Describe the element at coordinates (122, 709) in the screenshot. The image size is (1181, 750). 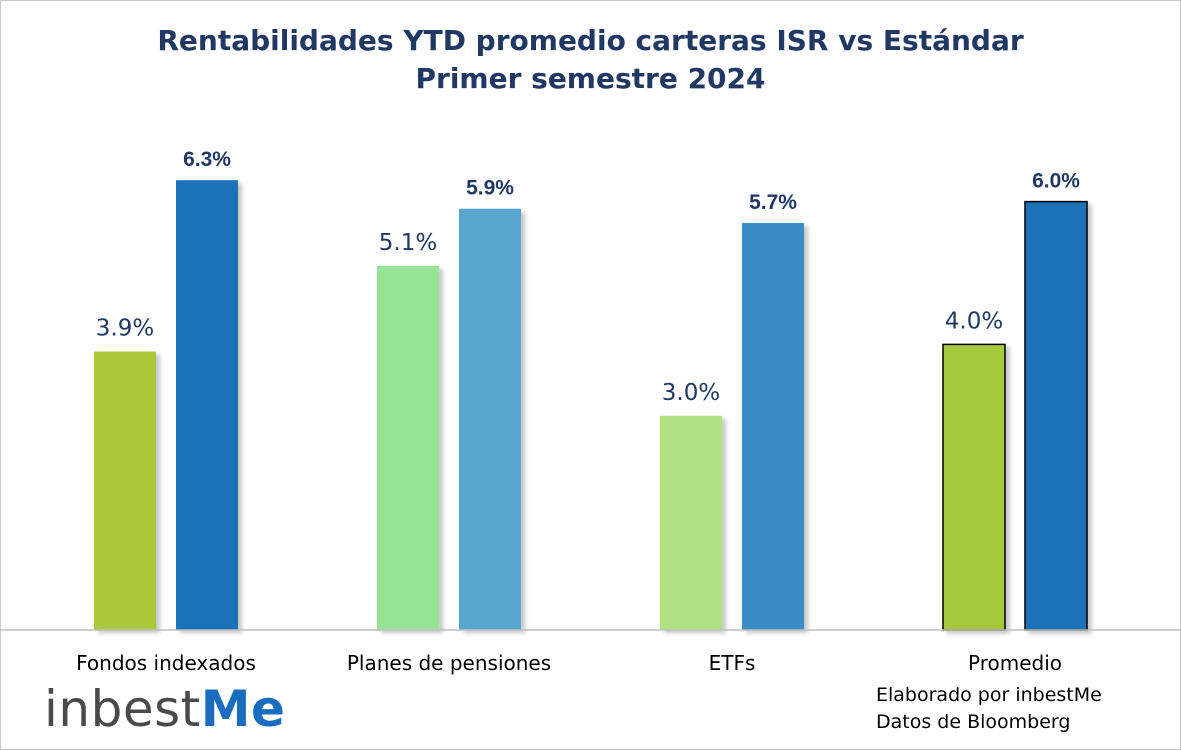
I see `logo-text-prefix: inbest` at that location.